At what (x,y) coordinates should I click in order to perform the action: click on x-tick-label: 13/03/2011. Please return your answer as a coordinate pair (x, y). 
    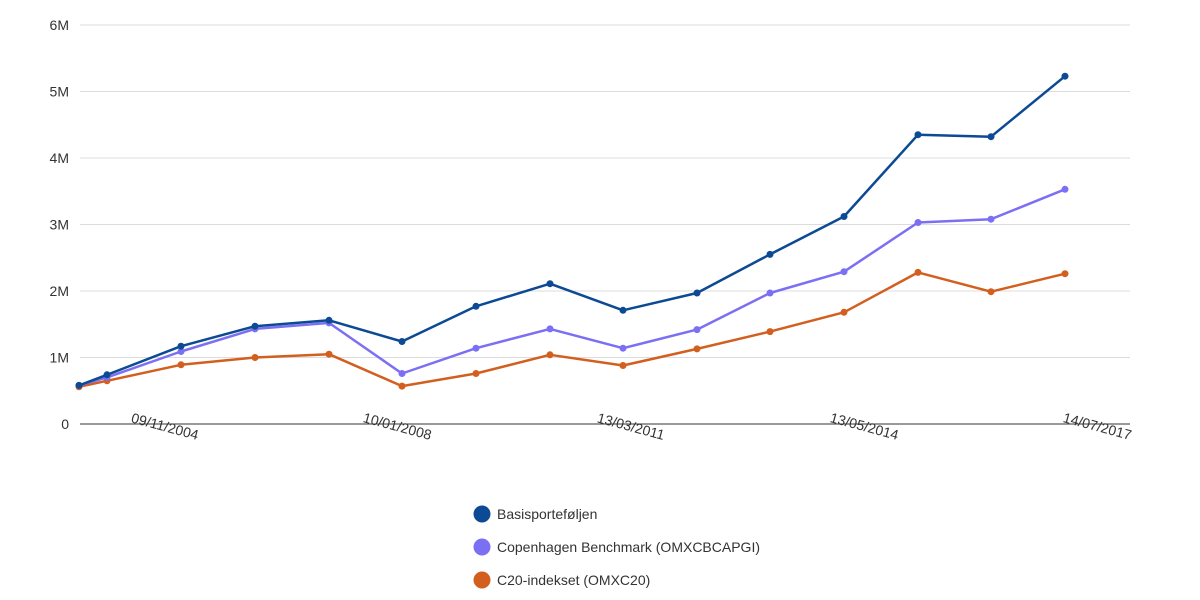
    Looking at the image, I should click on (631, 426).